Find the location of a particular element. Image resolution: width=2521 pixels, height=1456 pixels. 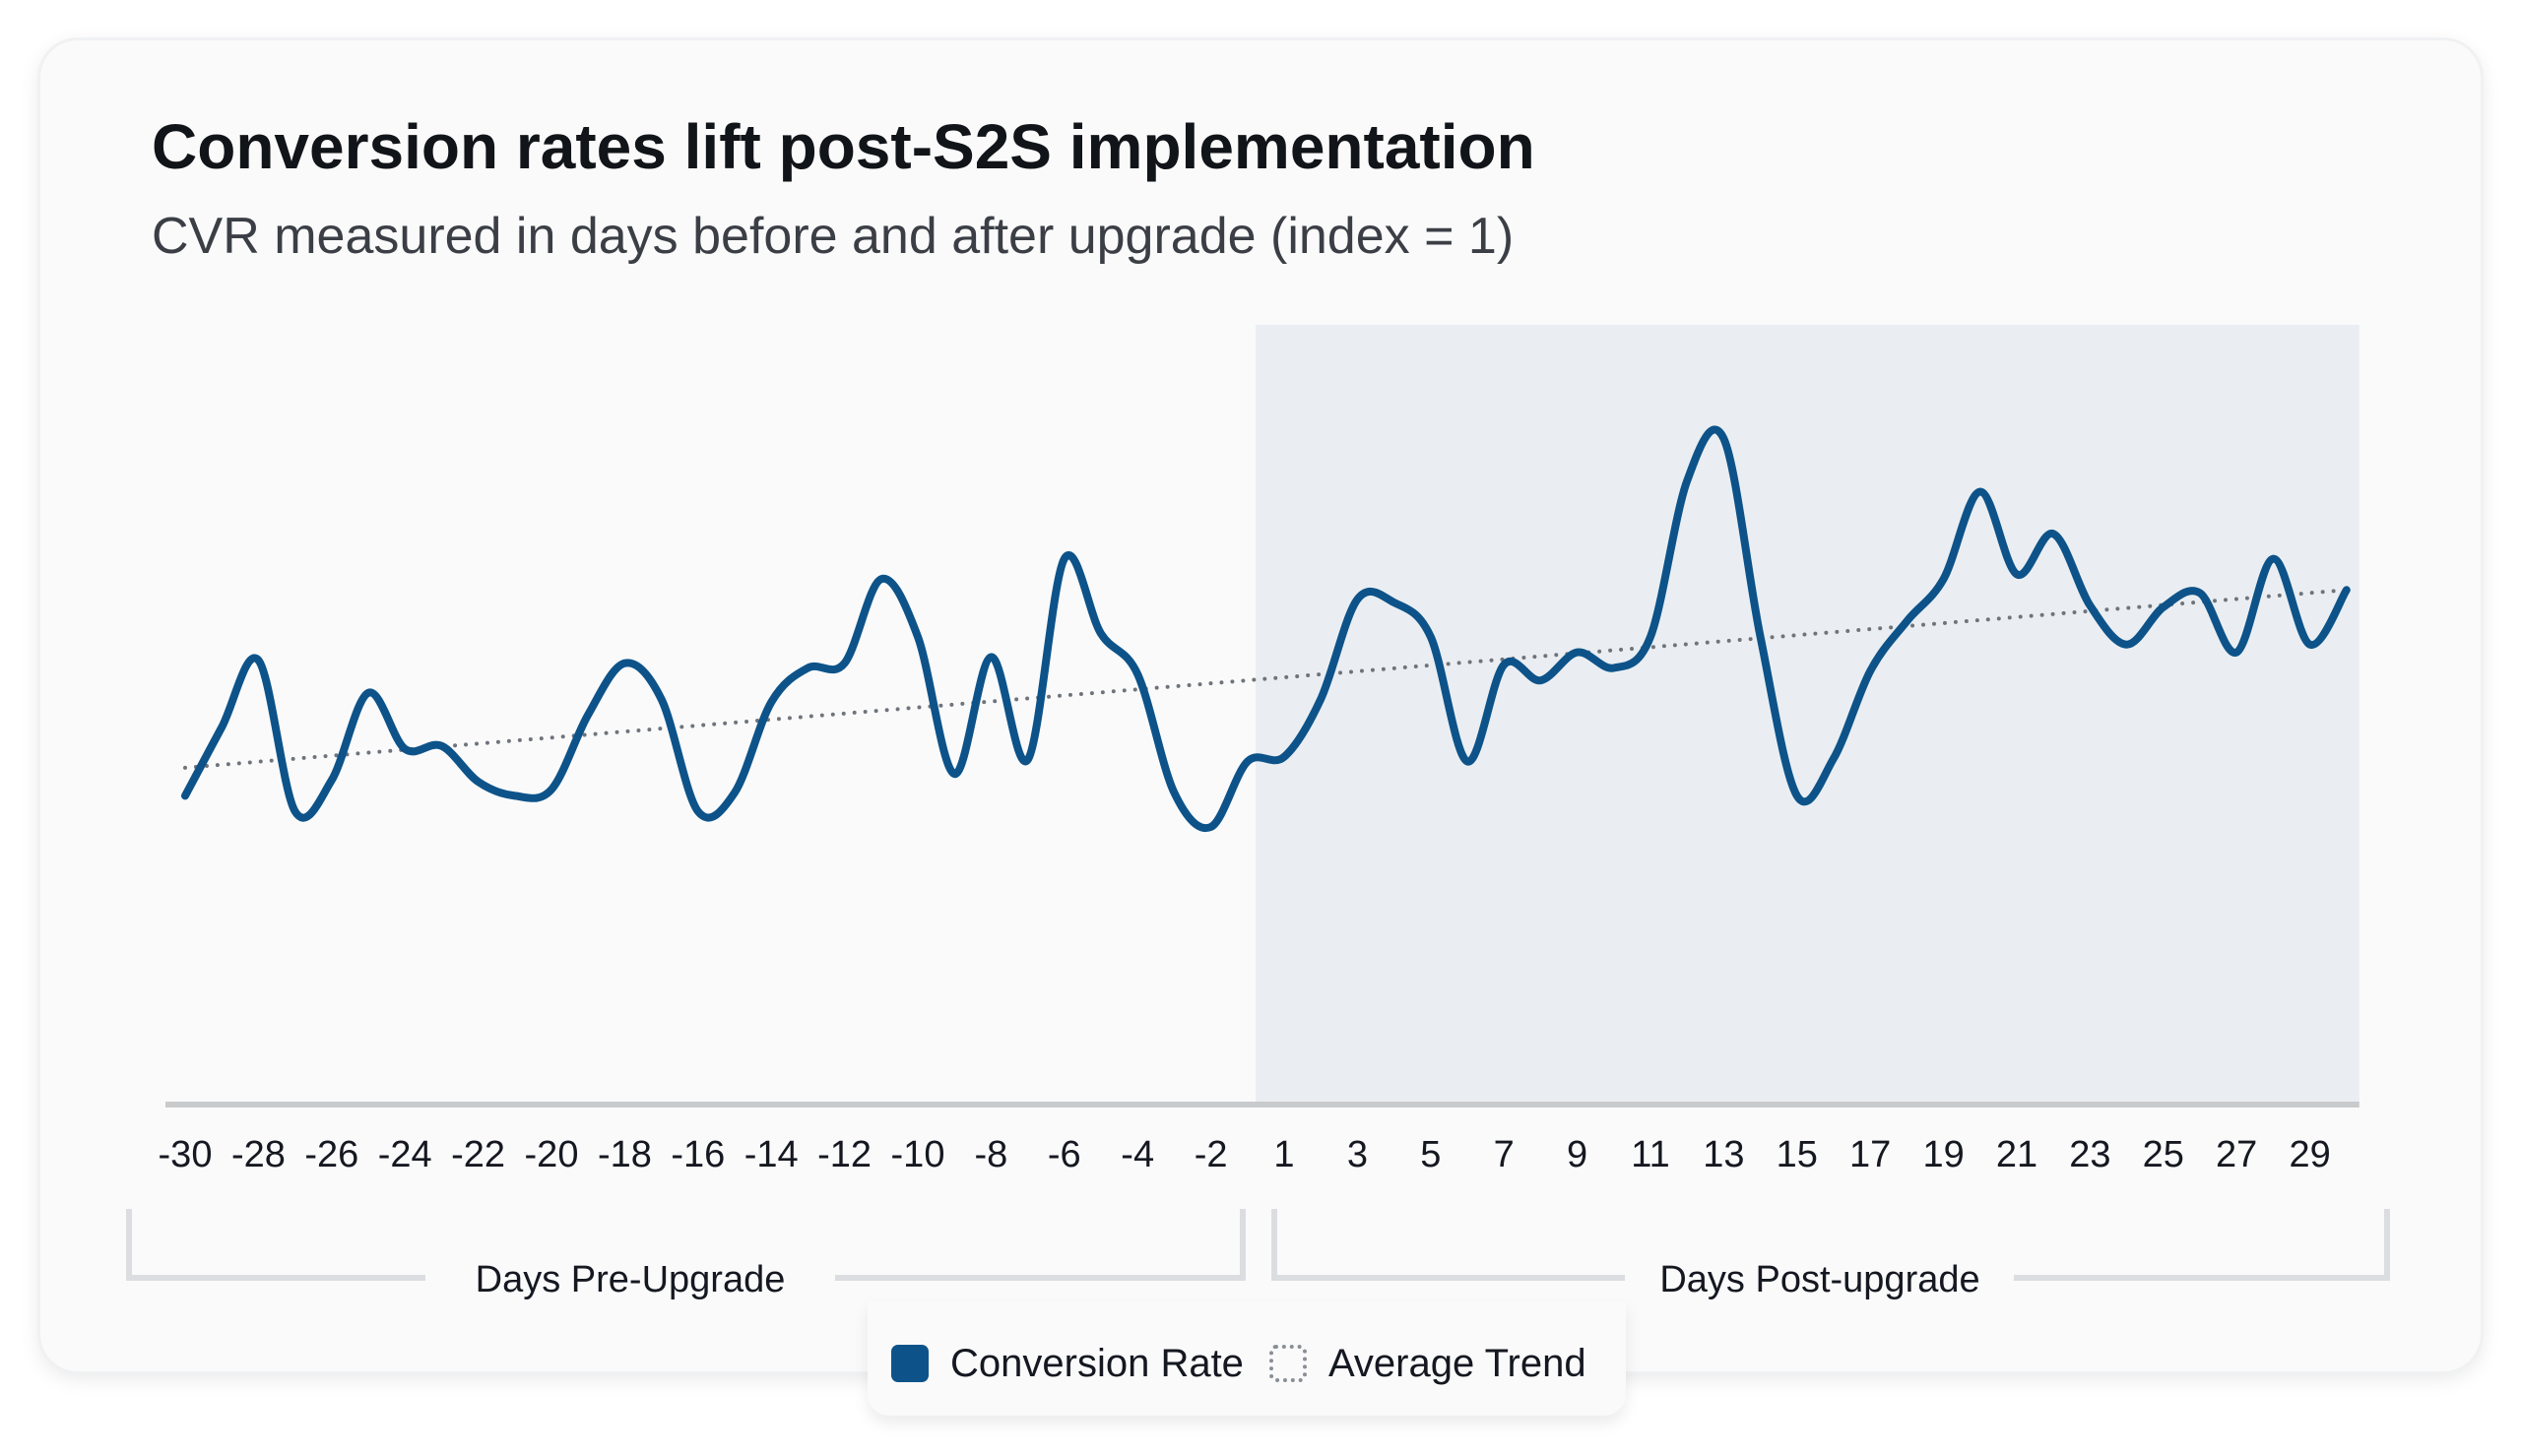

legend-label-average-trend: Average Trend is located at coordinates (1456, 1363).